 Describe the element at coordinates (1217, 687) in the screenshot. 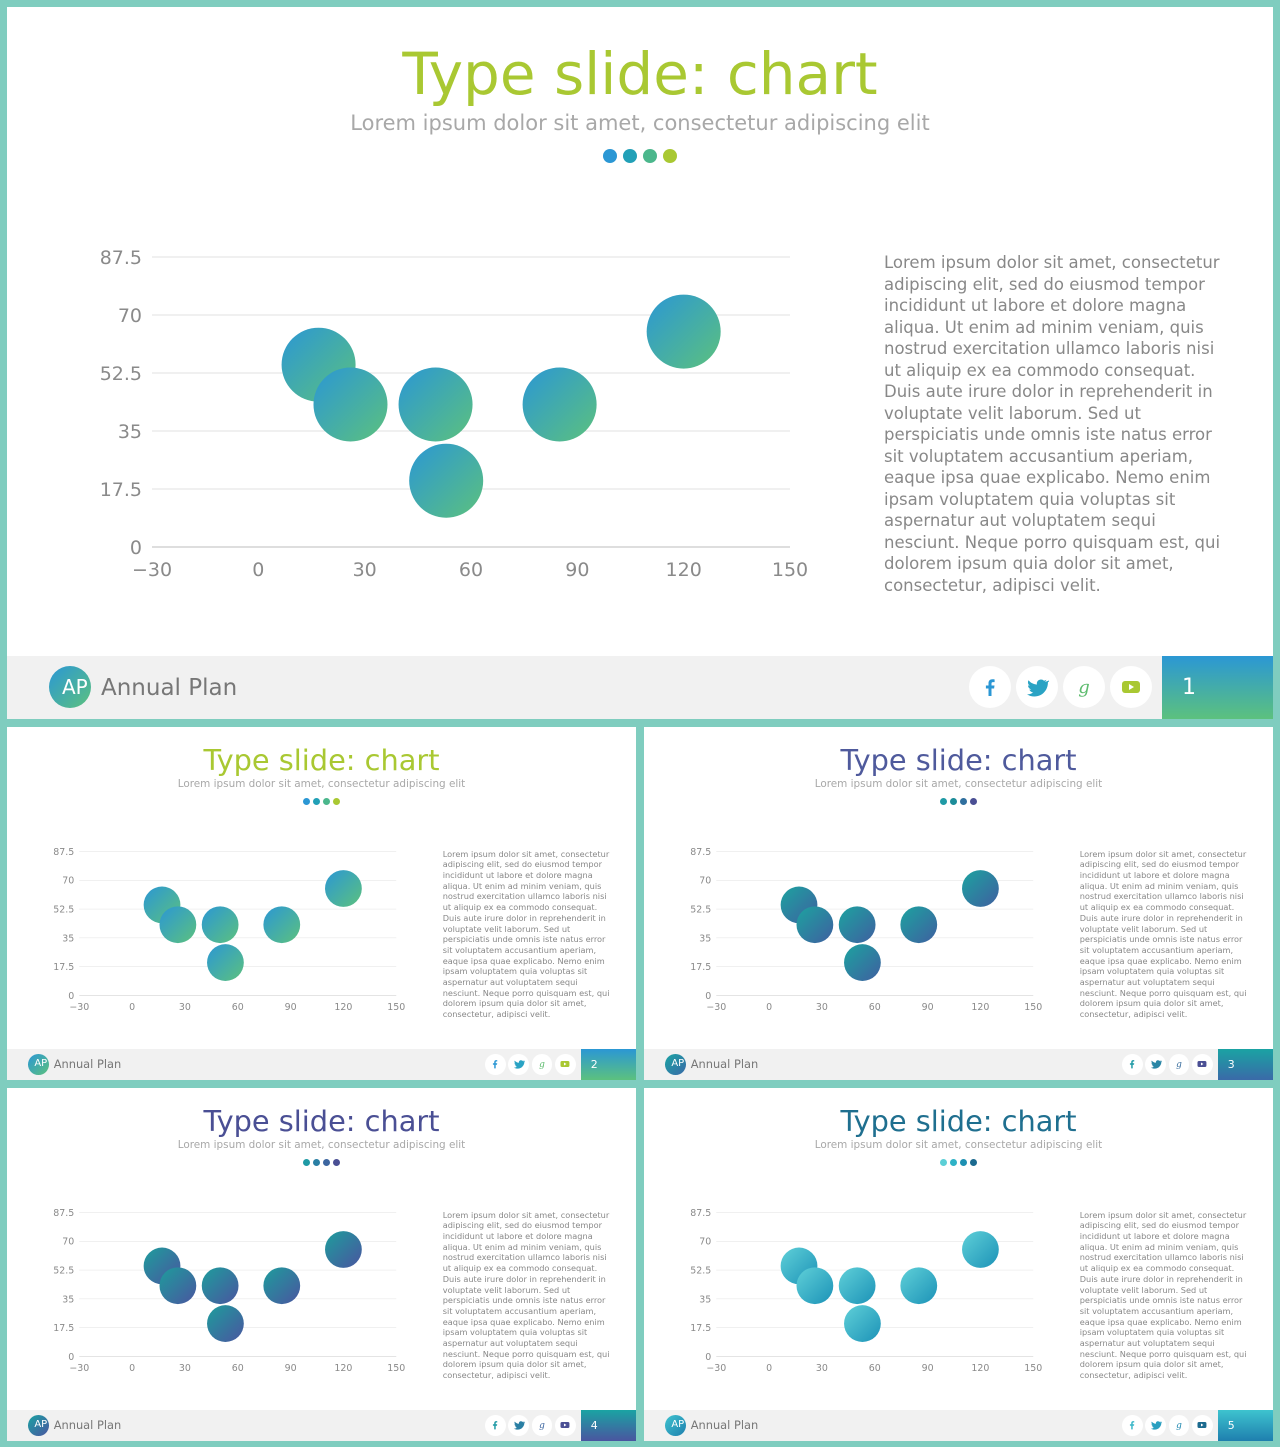

I see `page-number: 1` at that location.